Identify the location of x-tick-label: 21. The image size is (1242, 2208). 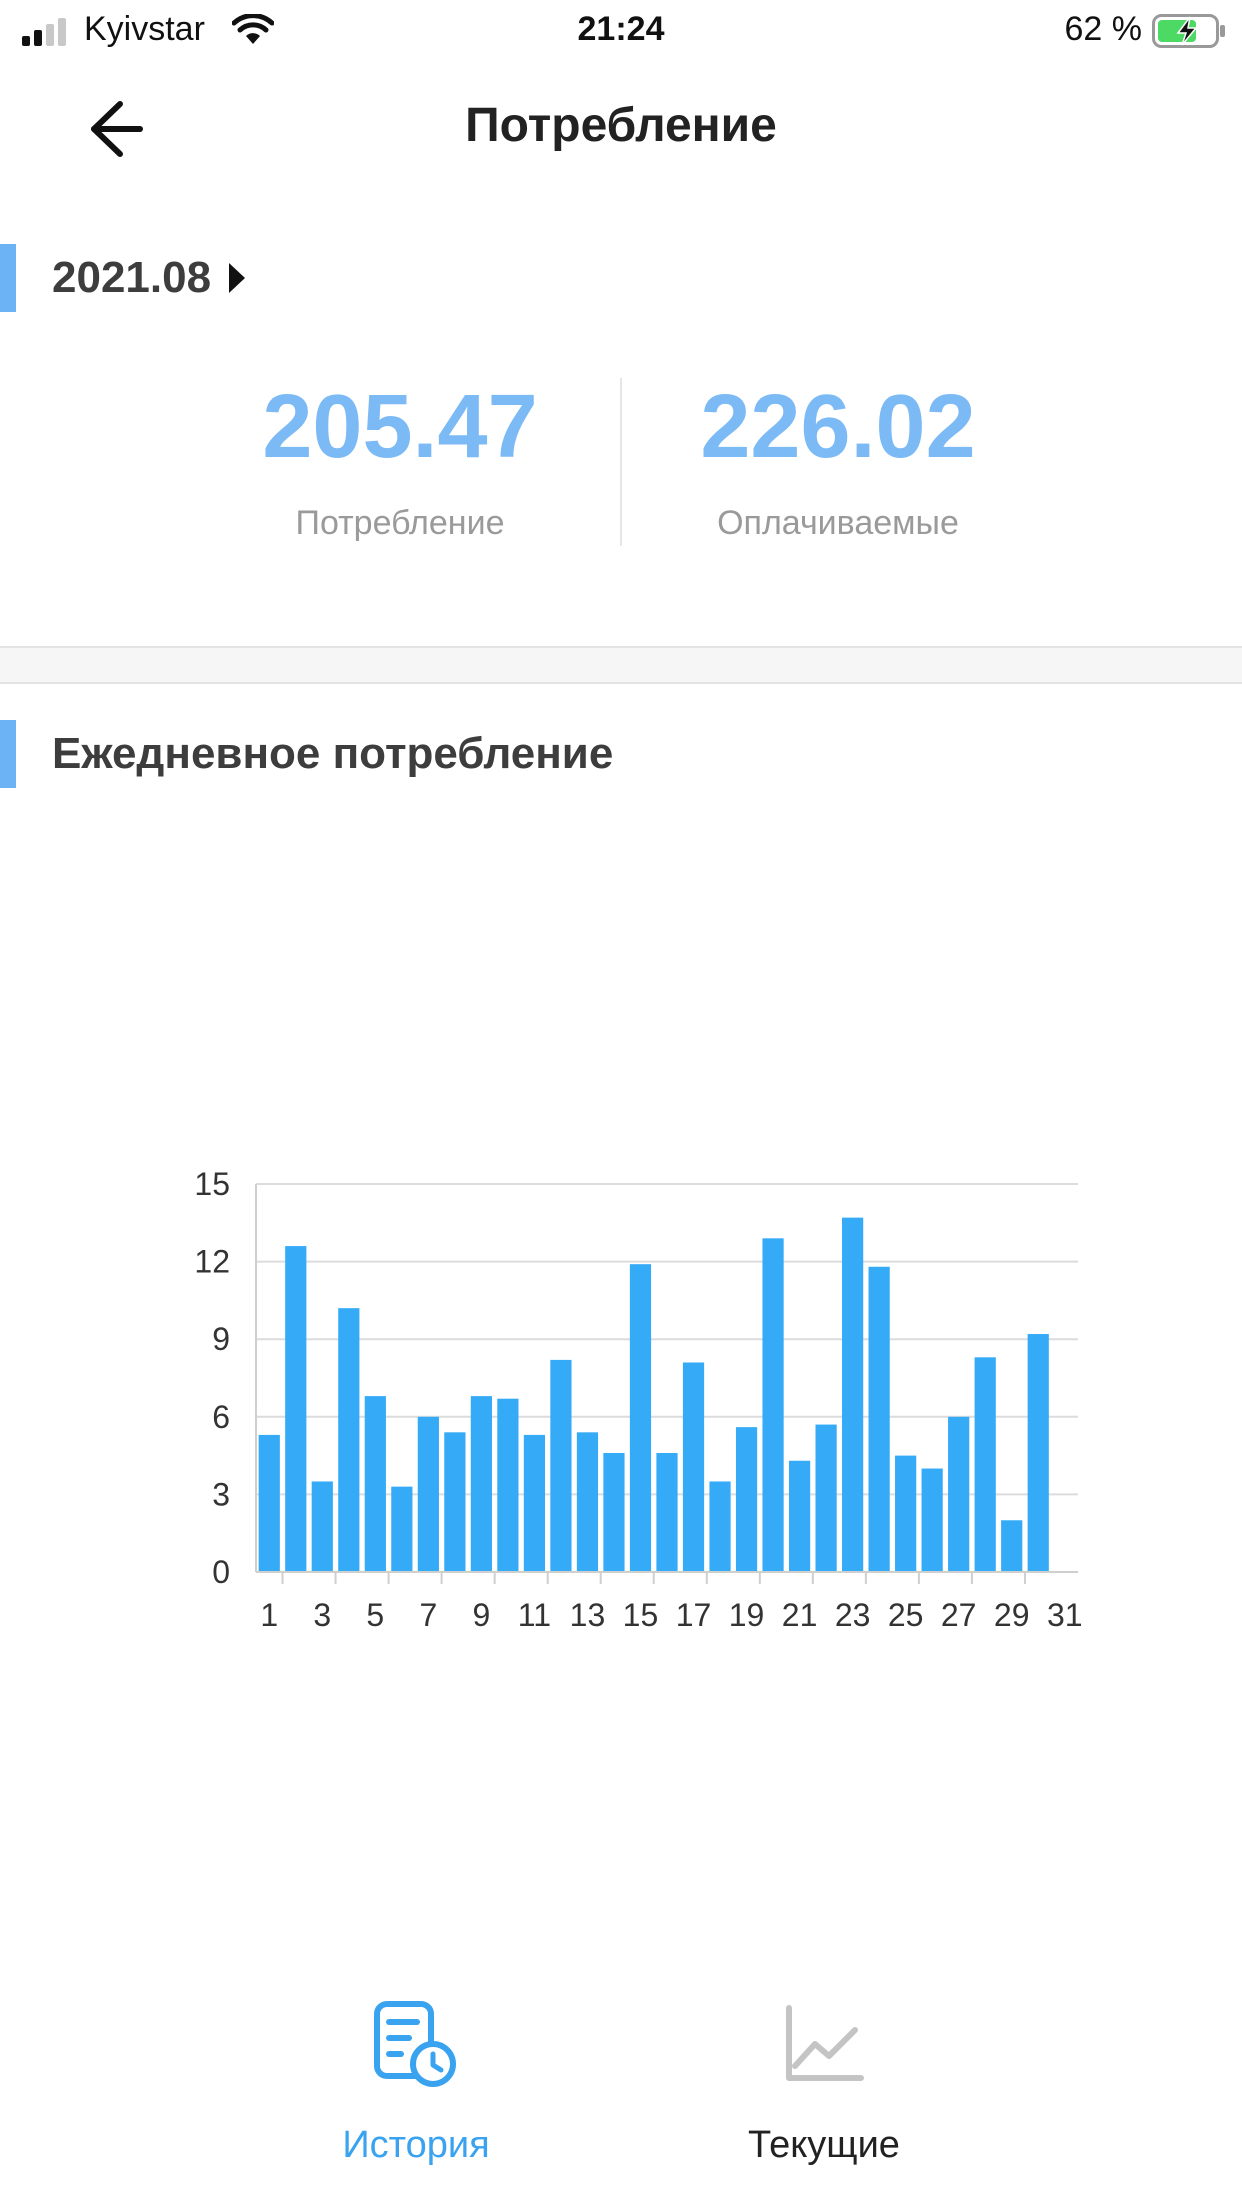
(800, 1615).